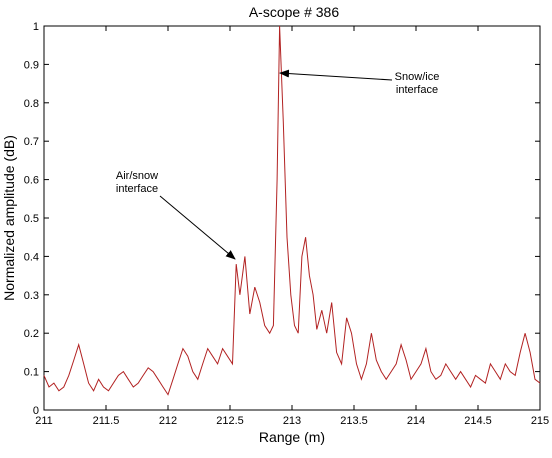  I want to click on x-tick-label: 214.5, so click(478, 421).